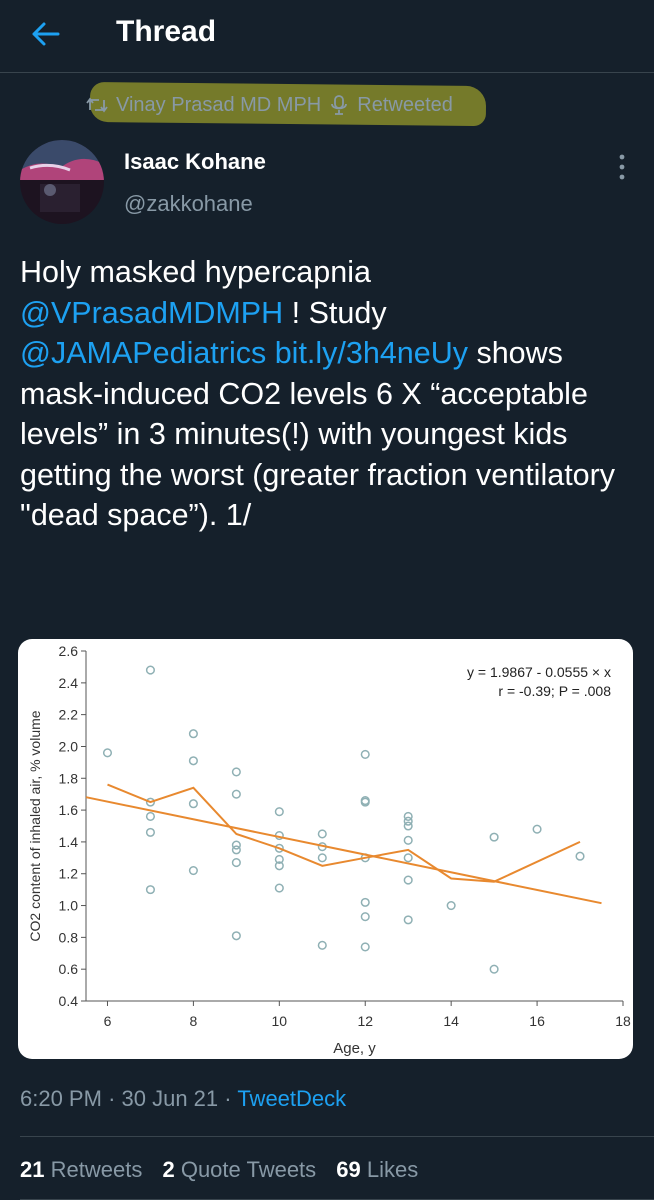 The height and width of the screenshot is (1200, 654). I want to click on tweet-meta: 6:20 PM · 30 Jun 21 · TweetDeck, so click(183, 1099).